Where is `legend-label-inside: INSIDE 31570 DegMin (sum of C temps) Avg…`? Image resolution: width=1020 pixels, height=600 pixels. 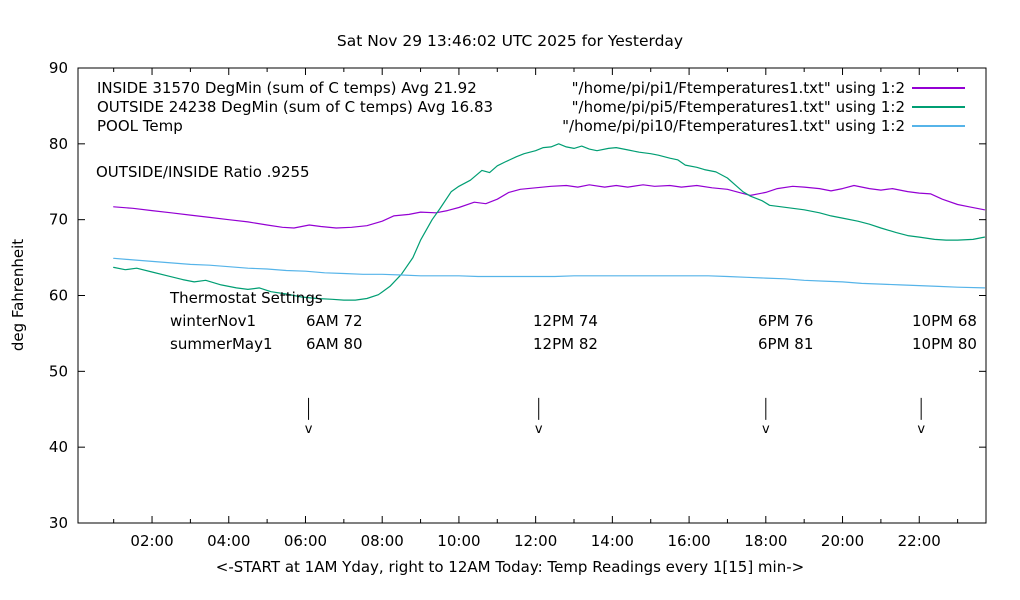 legend-label-inside: INSIDE 31570 DegMin (sum of C temps) Avg… is located at coordinates (287, 88).